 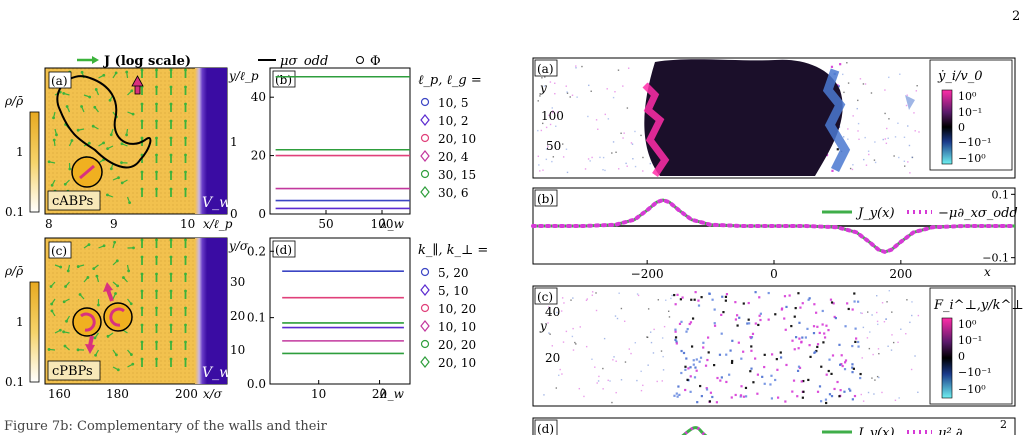 I want to click on panel-c-force-arrow-up, so click(x=110, y=295).